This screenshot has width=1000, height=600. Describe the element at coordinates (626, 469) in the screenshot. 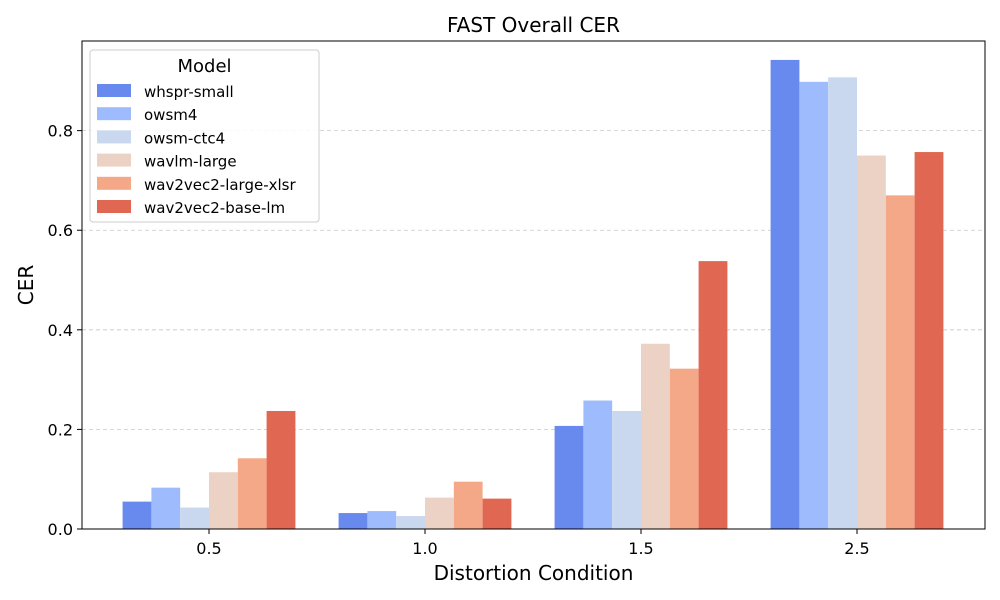

I see `bar-owsm-ctc4-1.5` at that location.